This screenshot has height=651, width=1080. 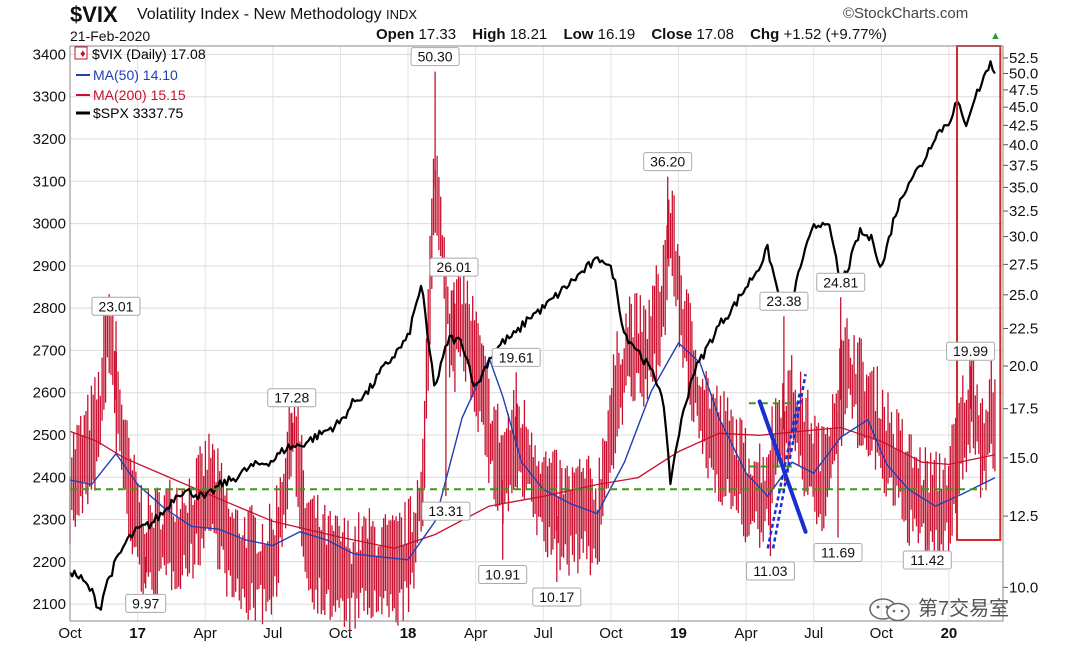 I want to click on x-tick-label: 17, so click(x=137, y=633).